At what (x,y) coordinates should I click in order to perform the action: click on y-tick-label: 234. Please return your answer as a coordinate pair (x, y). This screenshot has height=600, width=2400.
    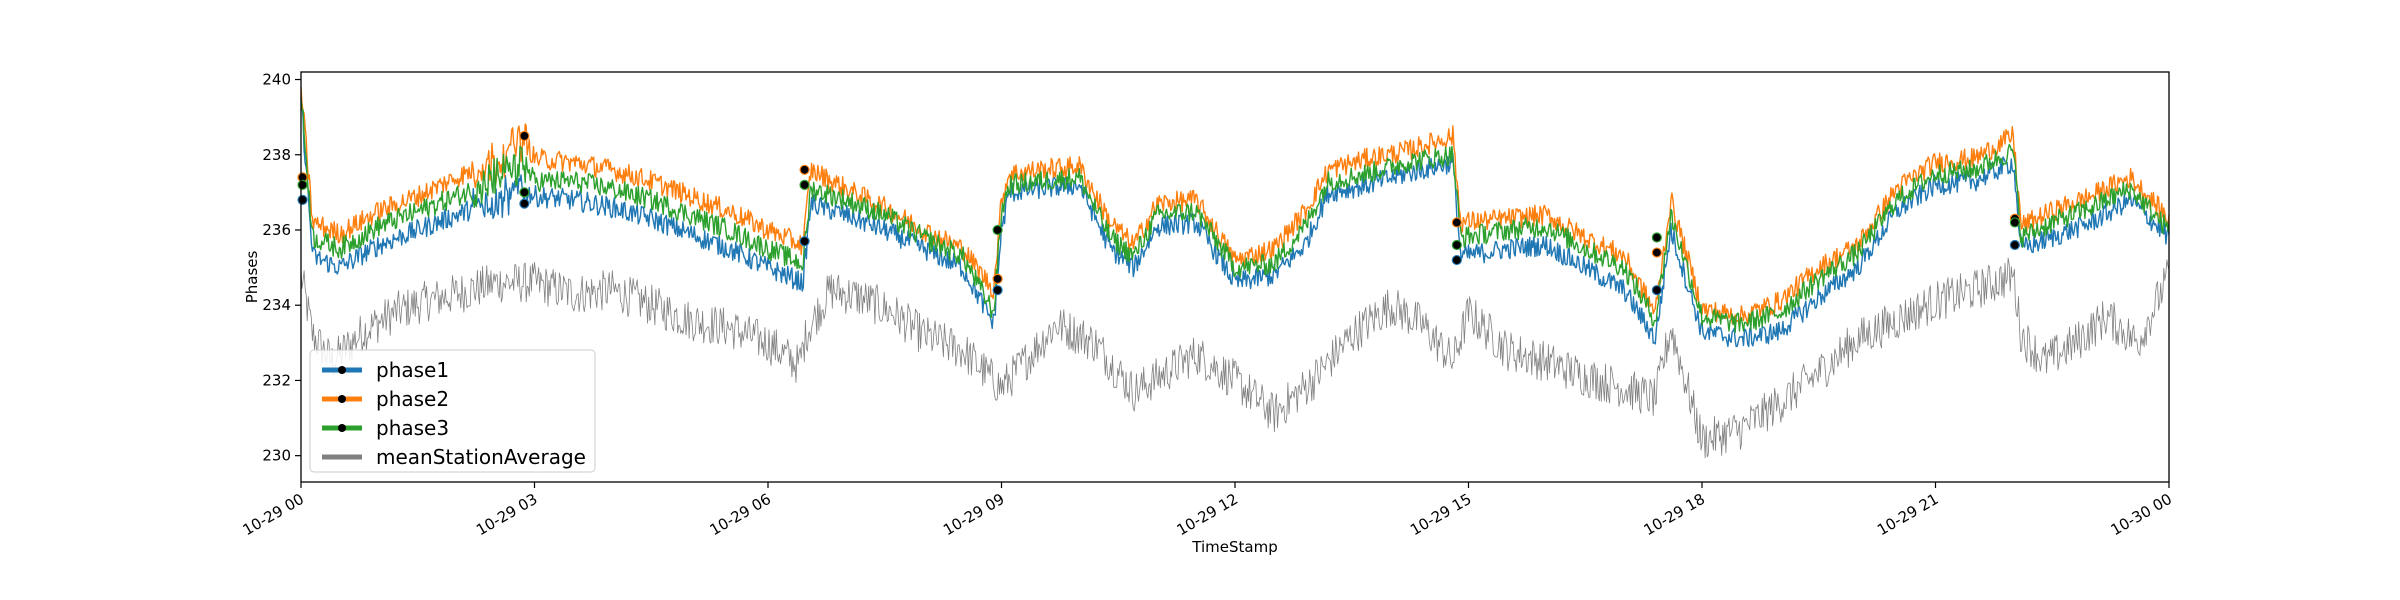
    Looking at the image, I should click on (276, 305).